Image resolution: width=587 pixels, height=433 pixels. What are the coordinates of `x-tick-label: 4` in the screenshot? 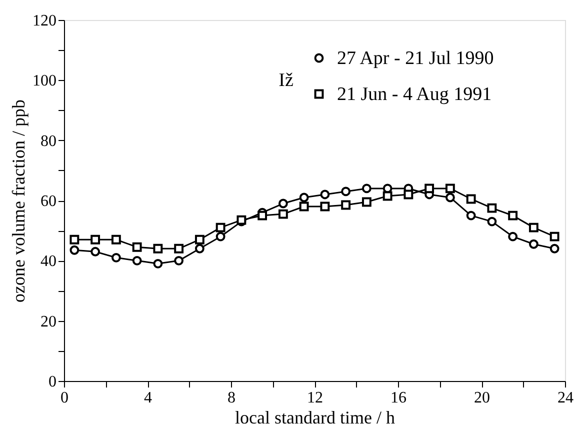 It's located at (148, 398).